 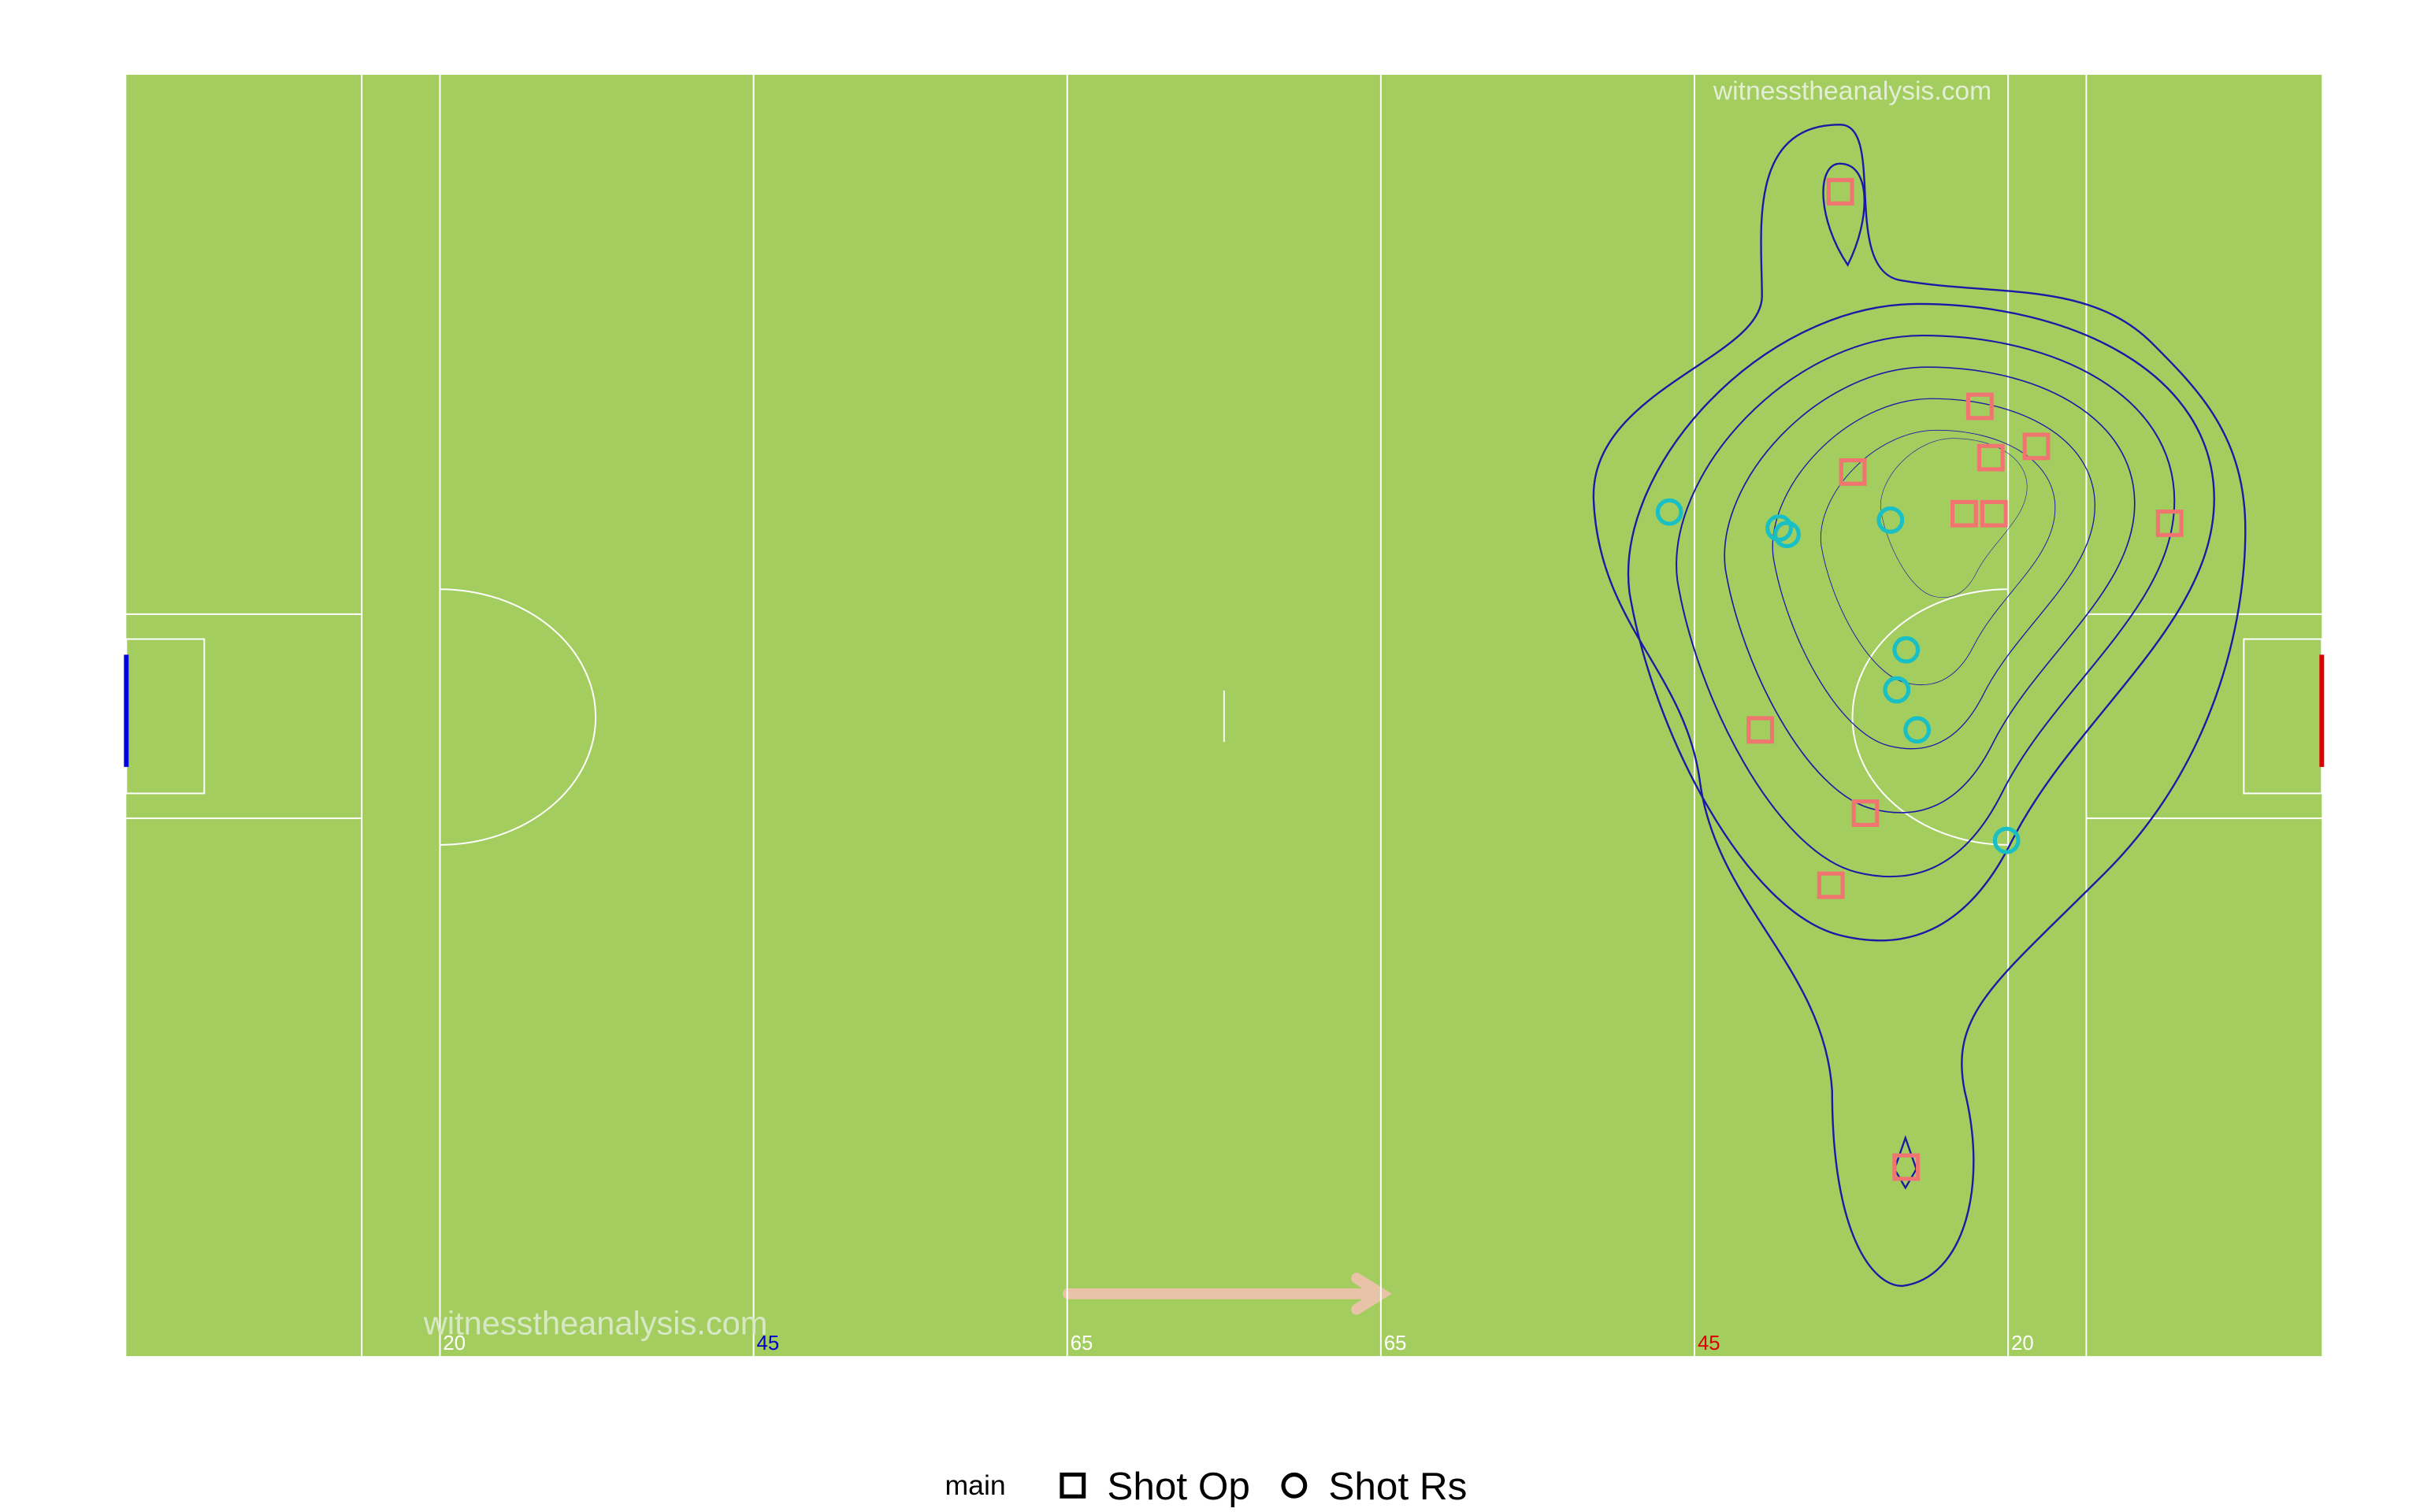 I want to click on contour-group, so click(x=1921, y=622).